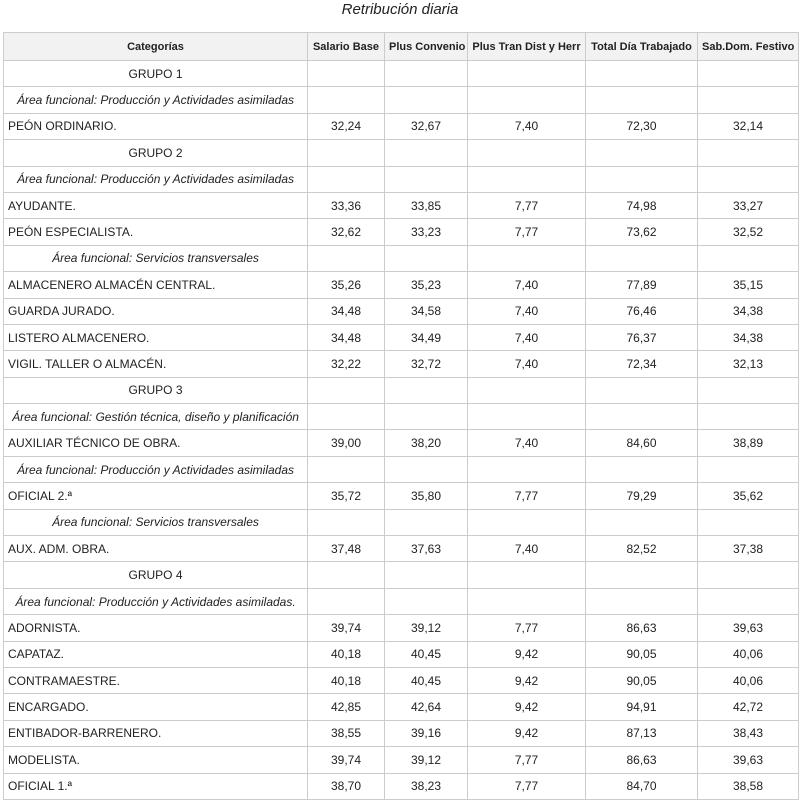 This screenshot has width=800, height=806. I want to click on column-header: Total Día Trabajado, so click(641, 46).